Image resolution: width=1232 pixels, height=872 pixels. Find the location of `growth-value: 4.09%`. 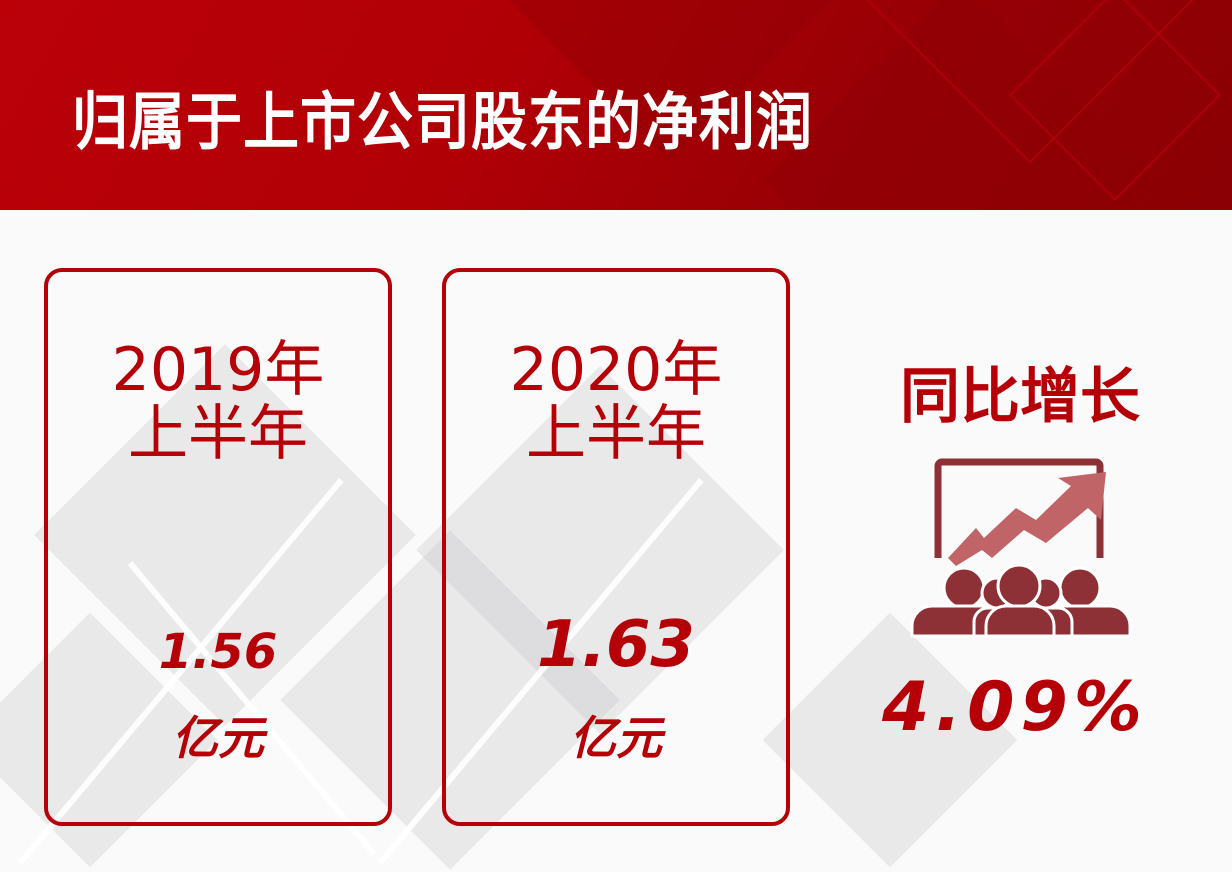

growth-value: 4.09% is located at coordinates (1015, 707).